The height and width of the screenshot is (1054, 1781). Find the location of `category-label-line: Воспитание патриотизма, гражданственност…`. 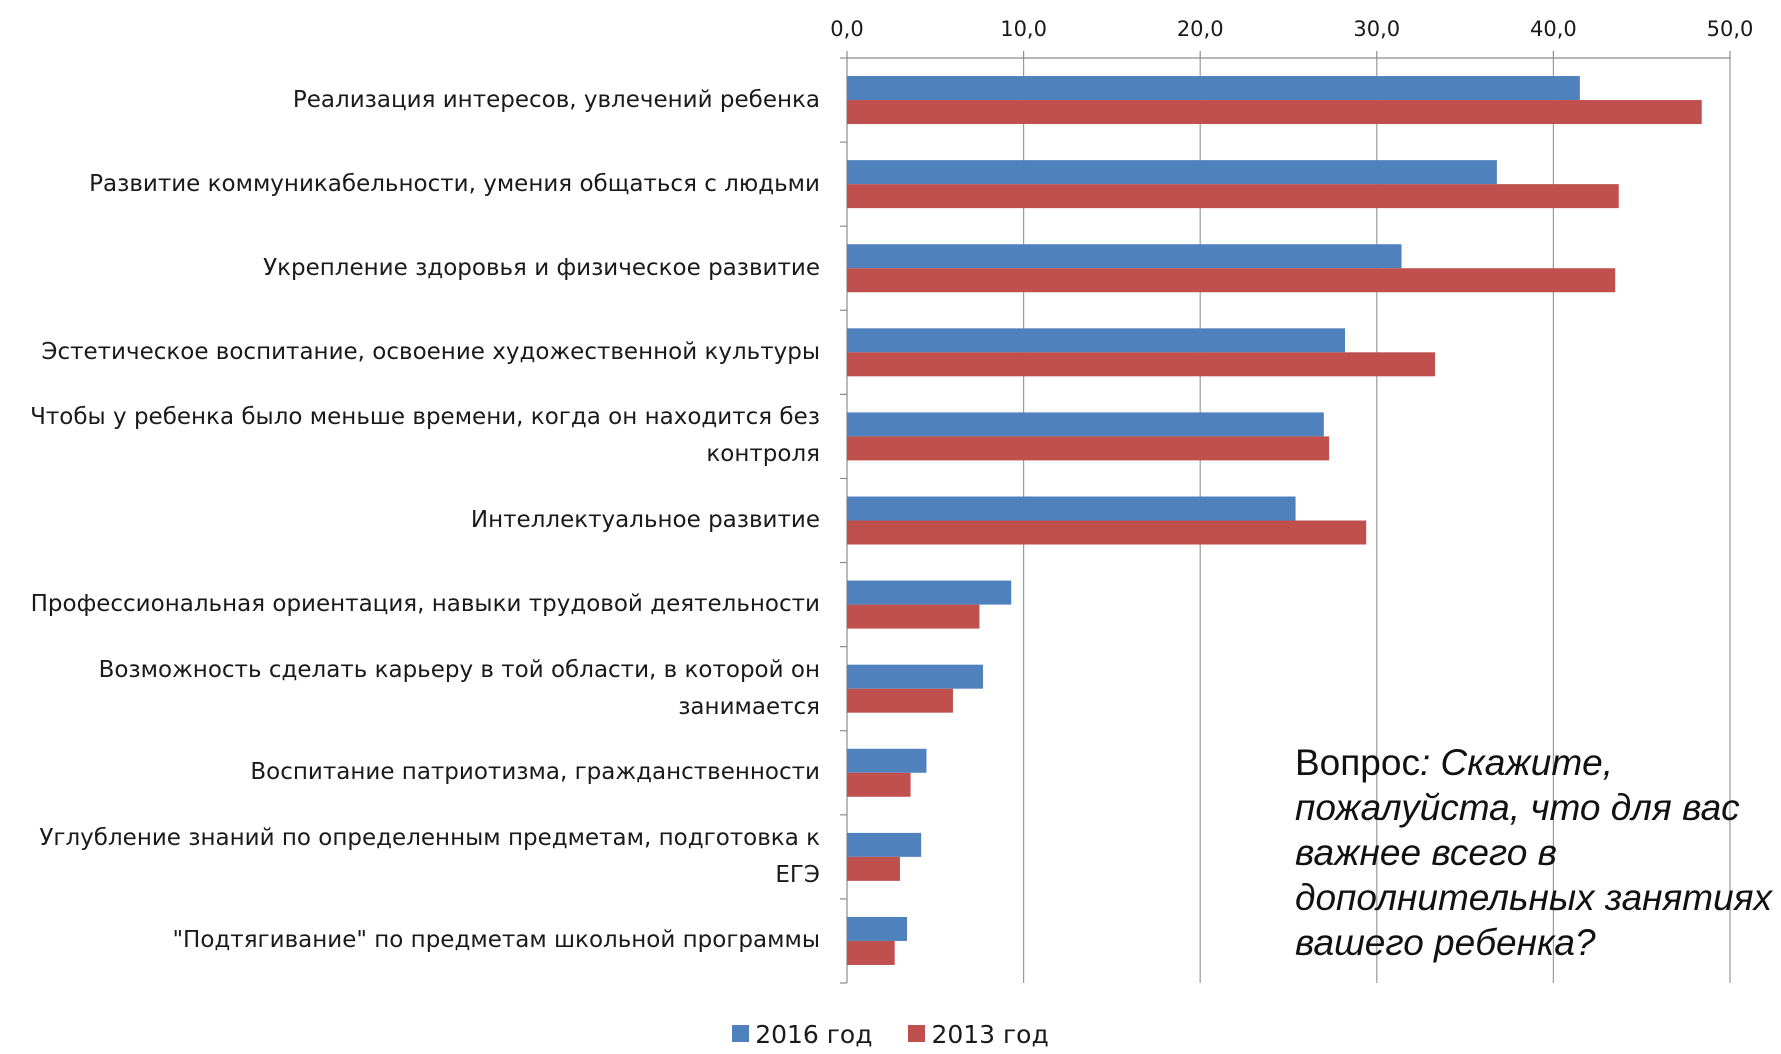

category-label-line: Воспитание патриотизма, гражданственност… is located at coordinates (535, 772).